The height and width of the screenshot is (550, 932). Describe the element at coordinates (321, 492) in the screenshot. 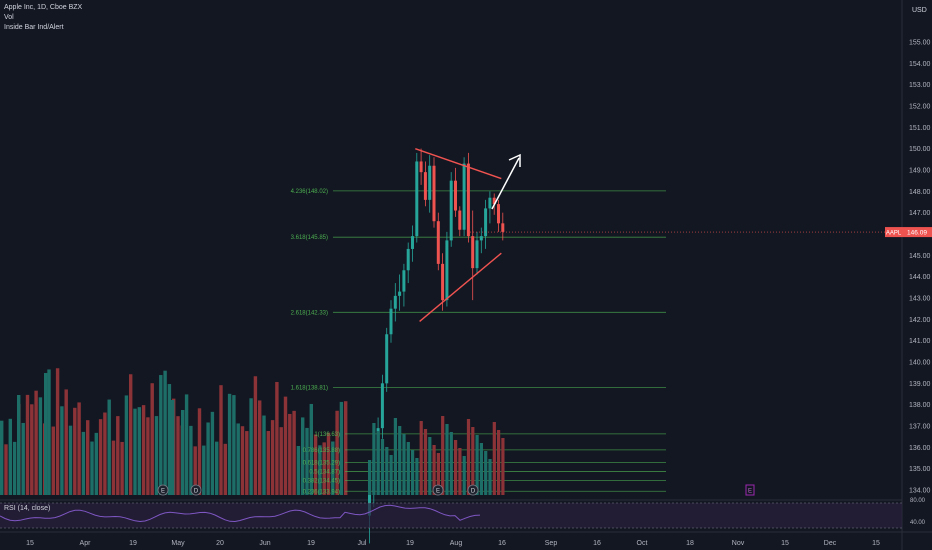

I see `fib-level-label: 0.236(133.94)` at that location.